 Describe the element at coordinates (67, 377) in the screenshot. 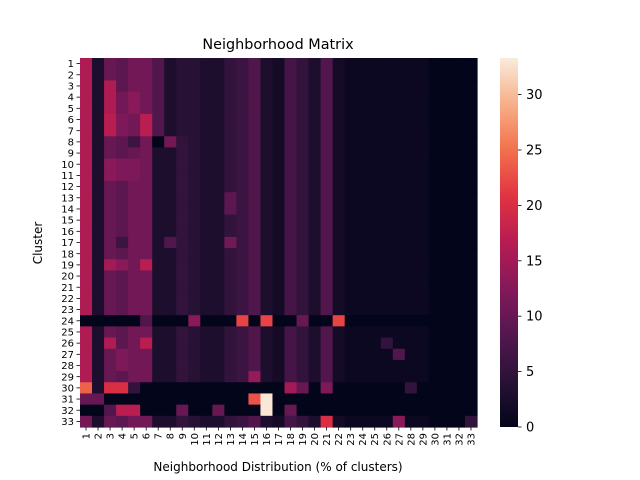

I see `y-tick-label: 29` at that location.